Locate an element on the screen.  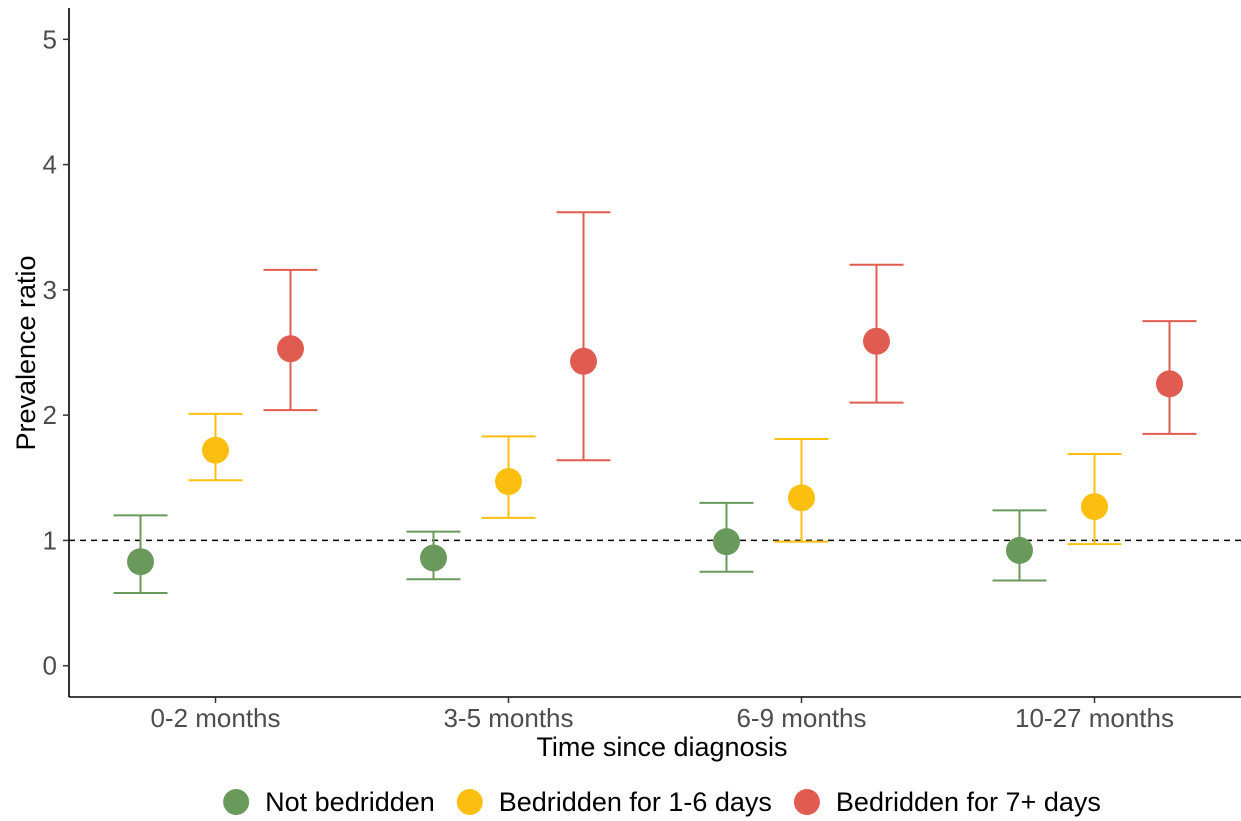
legend-item: Bedridden for 1-6 days is located at coordinates (614, 802).